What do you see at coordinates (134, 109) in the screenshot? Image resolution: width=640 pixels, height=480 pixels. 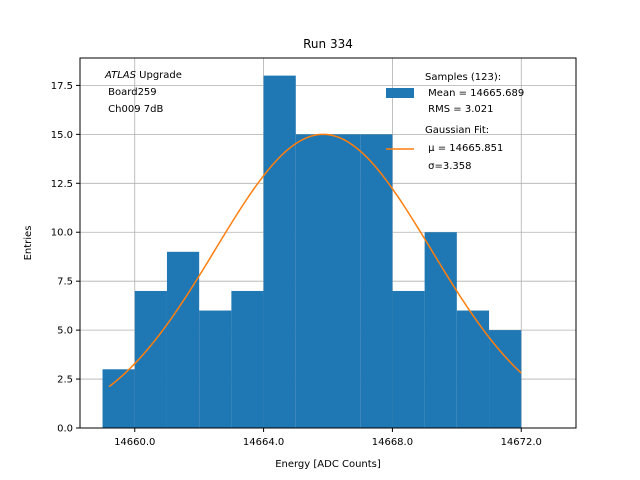 I see `channel-label: Ch009 7dB` at bounding box center [134, 109].